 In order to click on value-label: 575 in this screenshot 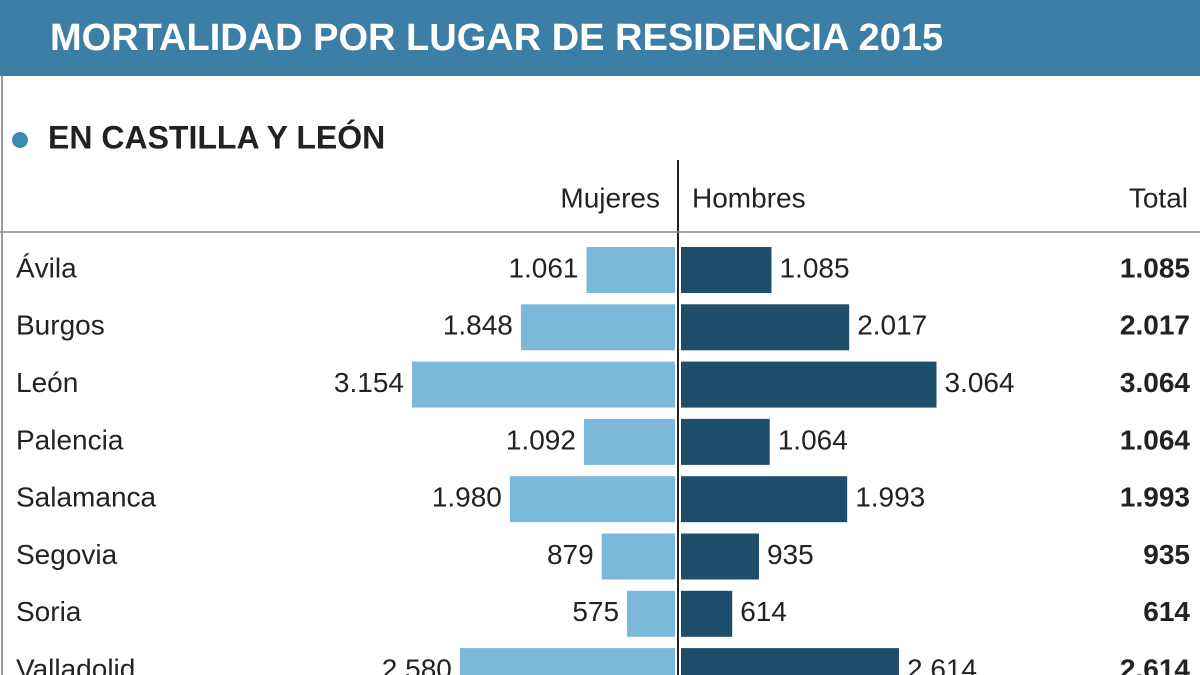, I will do `click(595, 611)`.